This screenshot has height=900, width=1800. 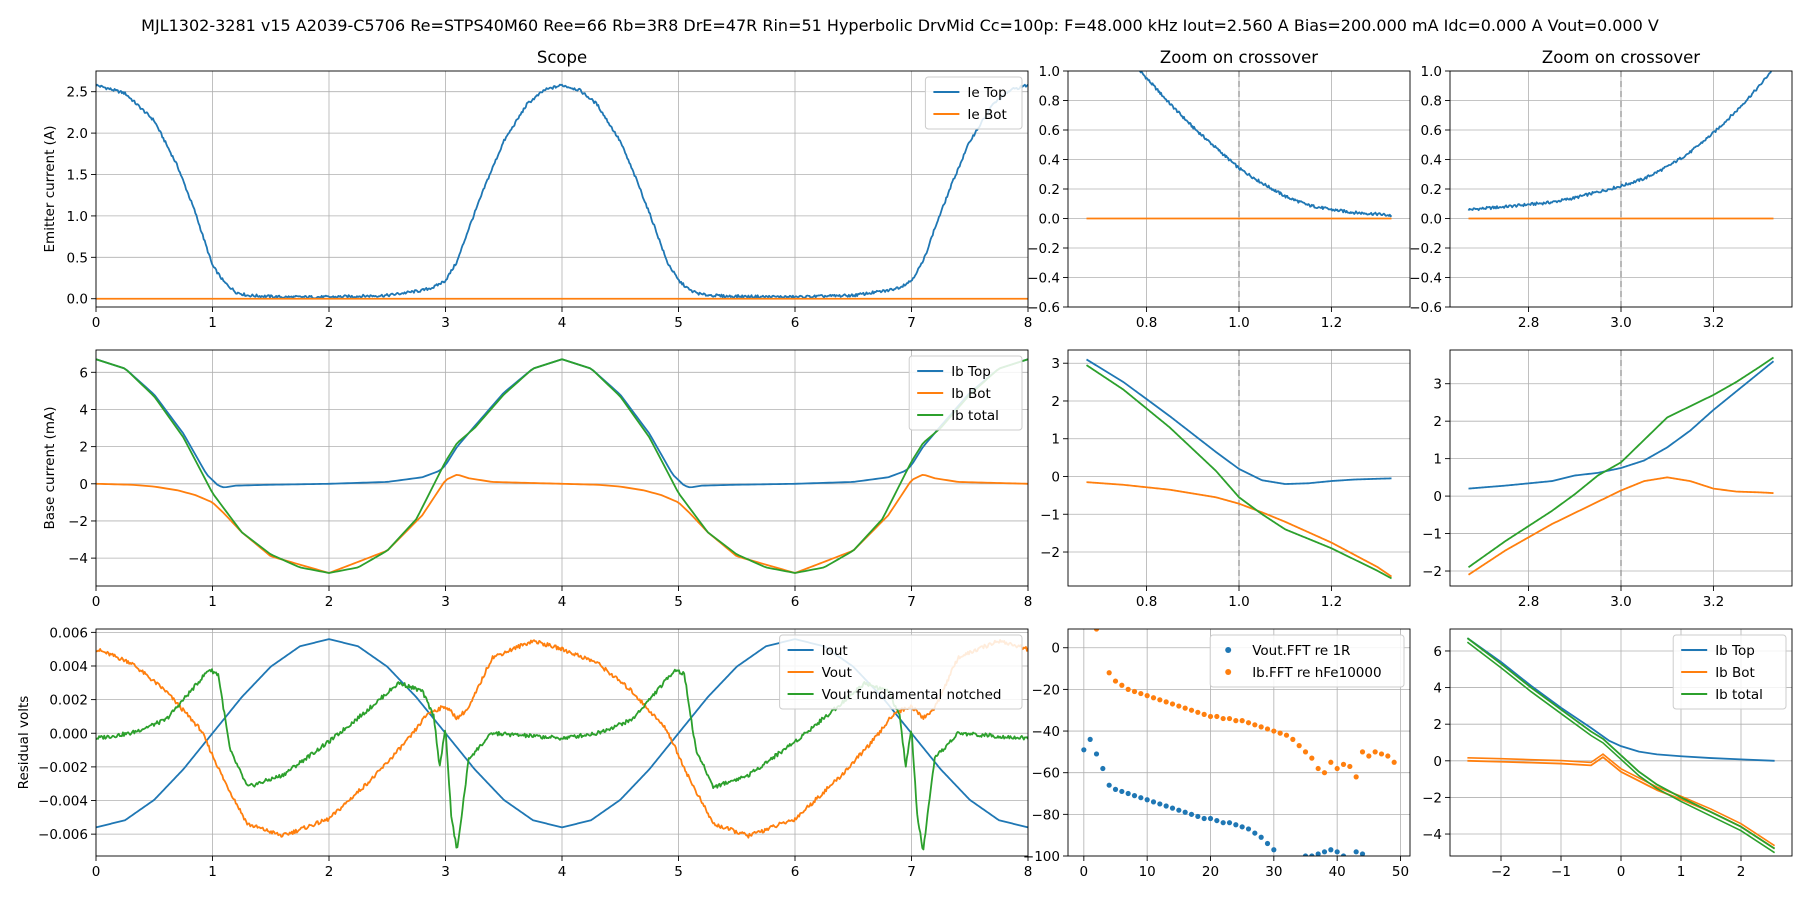 I want to click on subplot-title: Zoom on crossover, so click(x=1239, y=57).